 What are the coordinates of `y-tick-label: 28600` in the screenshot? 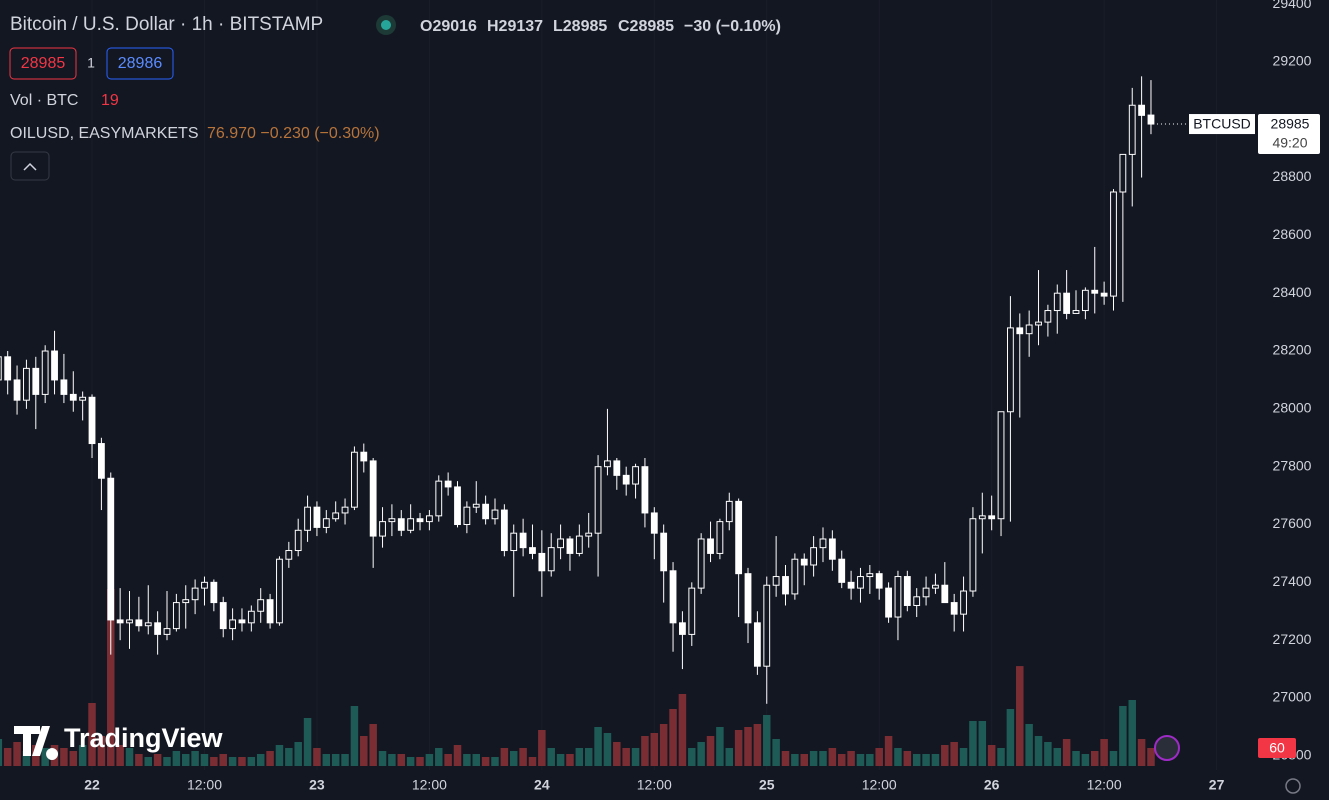 It's located at (1292, 234).